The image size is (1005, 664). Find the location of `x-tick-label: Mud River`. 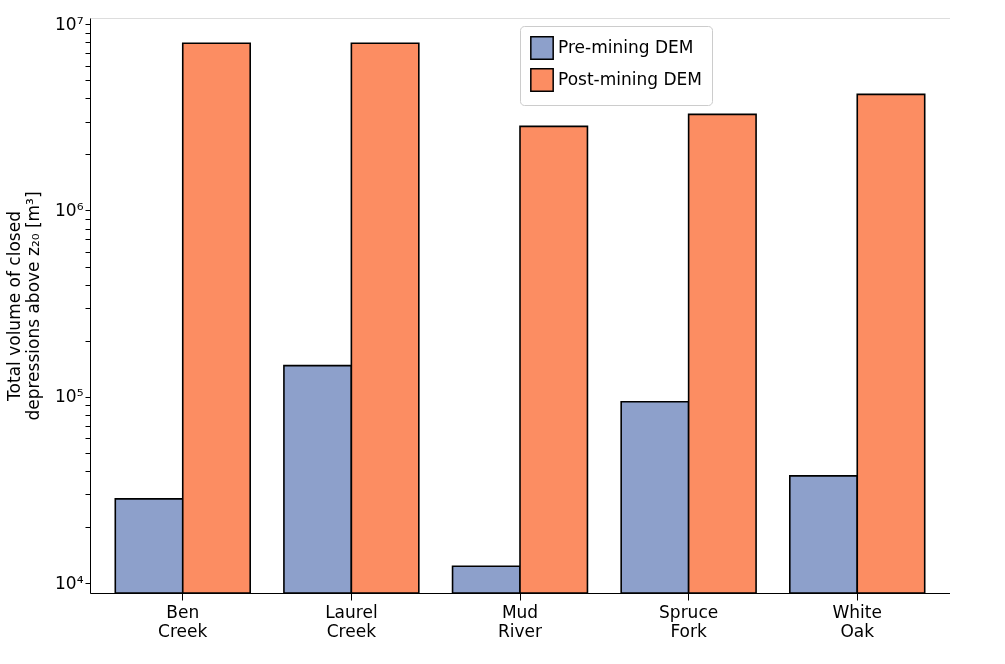

x-tick-label: Mud River is located at coordinates (520, 621).